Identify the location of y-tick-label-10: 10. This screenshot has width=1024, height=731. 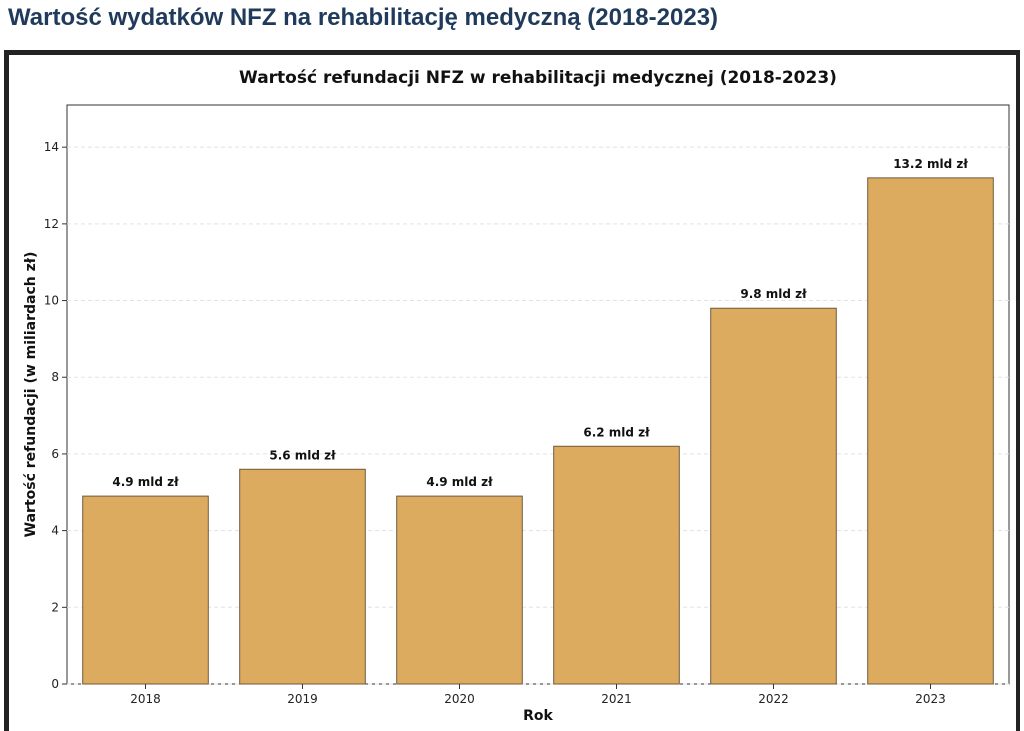
(51, 301).